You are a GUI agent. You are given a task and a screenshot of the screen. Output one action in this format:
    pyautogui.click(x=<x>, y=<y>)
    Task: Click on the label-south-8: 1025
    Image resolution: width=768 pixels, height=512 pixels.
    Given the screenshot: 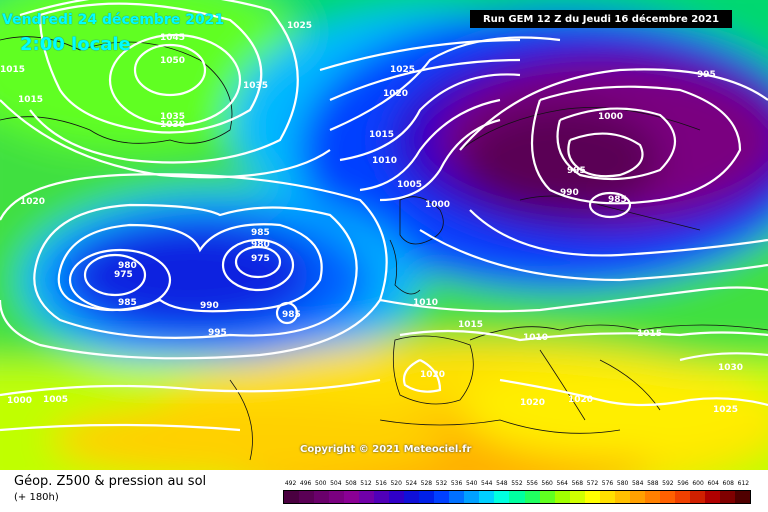 What is the action you would take?
    pyautogui.click(x=725, y=410)
    